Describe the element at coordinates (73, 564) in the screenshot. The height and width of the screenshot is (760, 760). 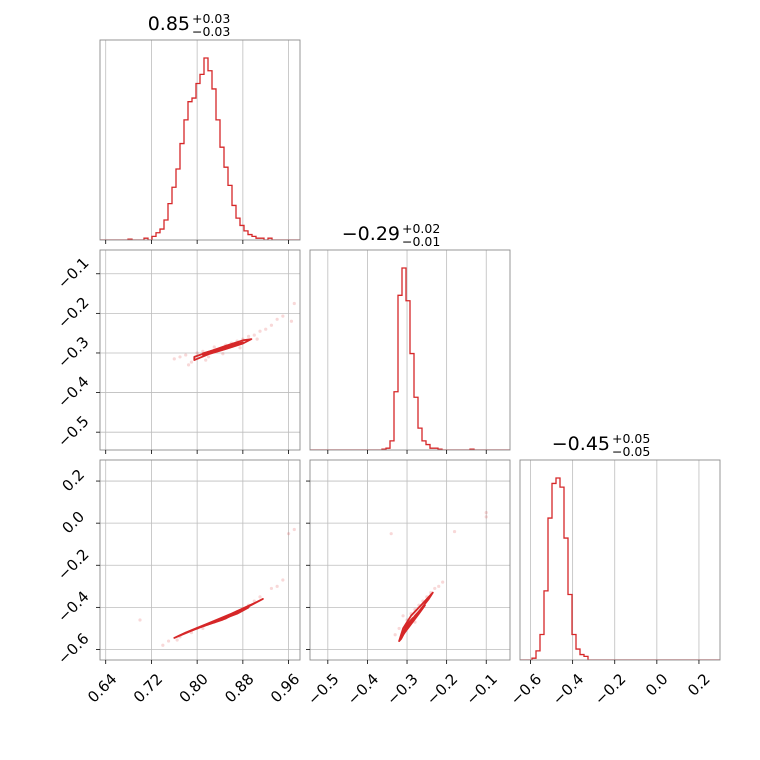
I see `scatter-1-ytick-label: −0.2` at that location.